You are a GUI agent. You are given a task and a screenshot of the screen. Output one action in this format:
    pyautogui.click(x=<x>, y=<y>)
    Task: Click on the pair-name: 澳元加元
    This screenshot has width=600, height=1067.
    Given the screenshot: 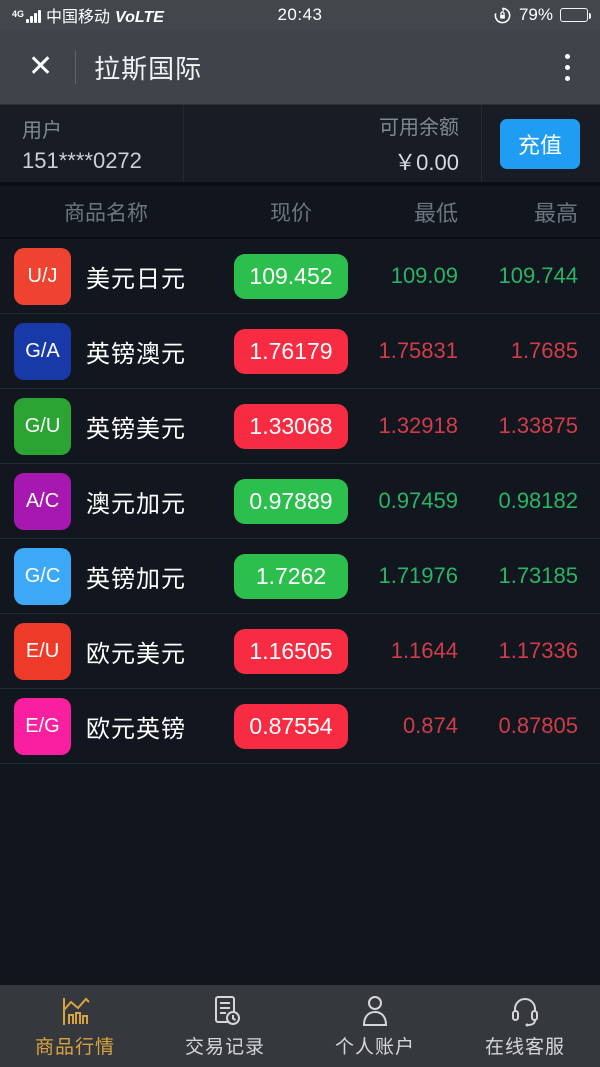 What is the action you would take?
    pyautogui.click(x=136, y=504)
    